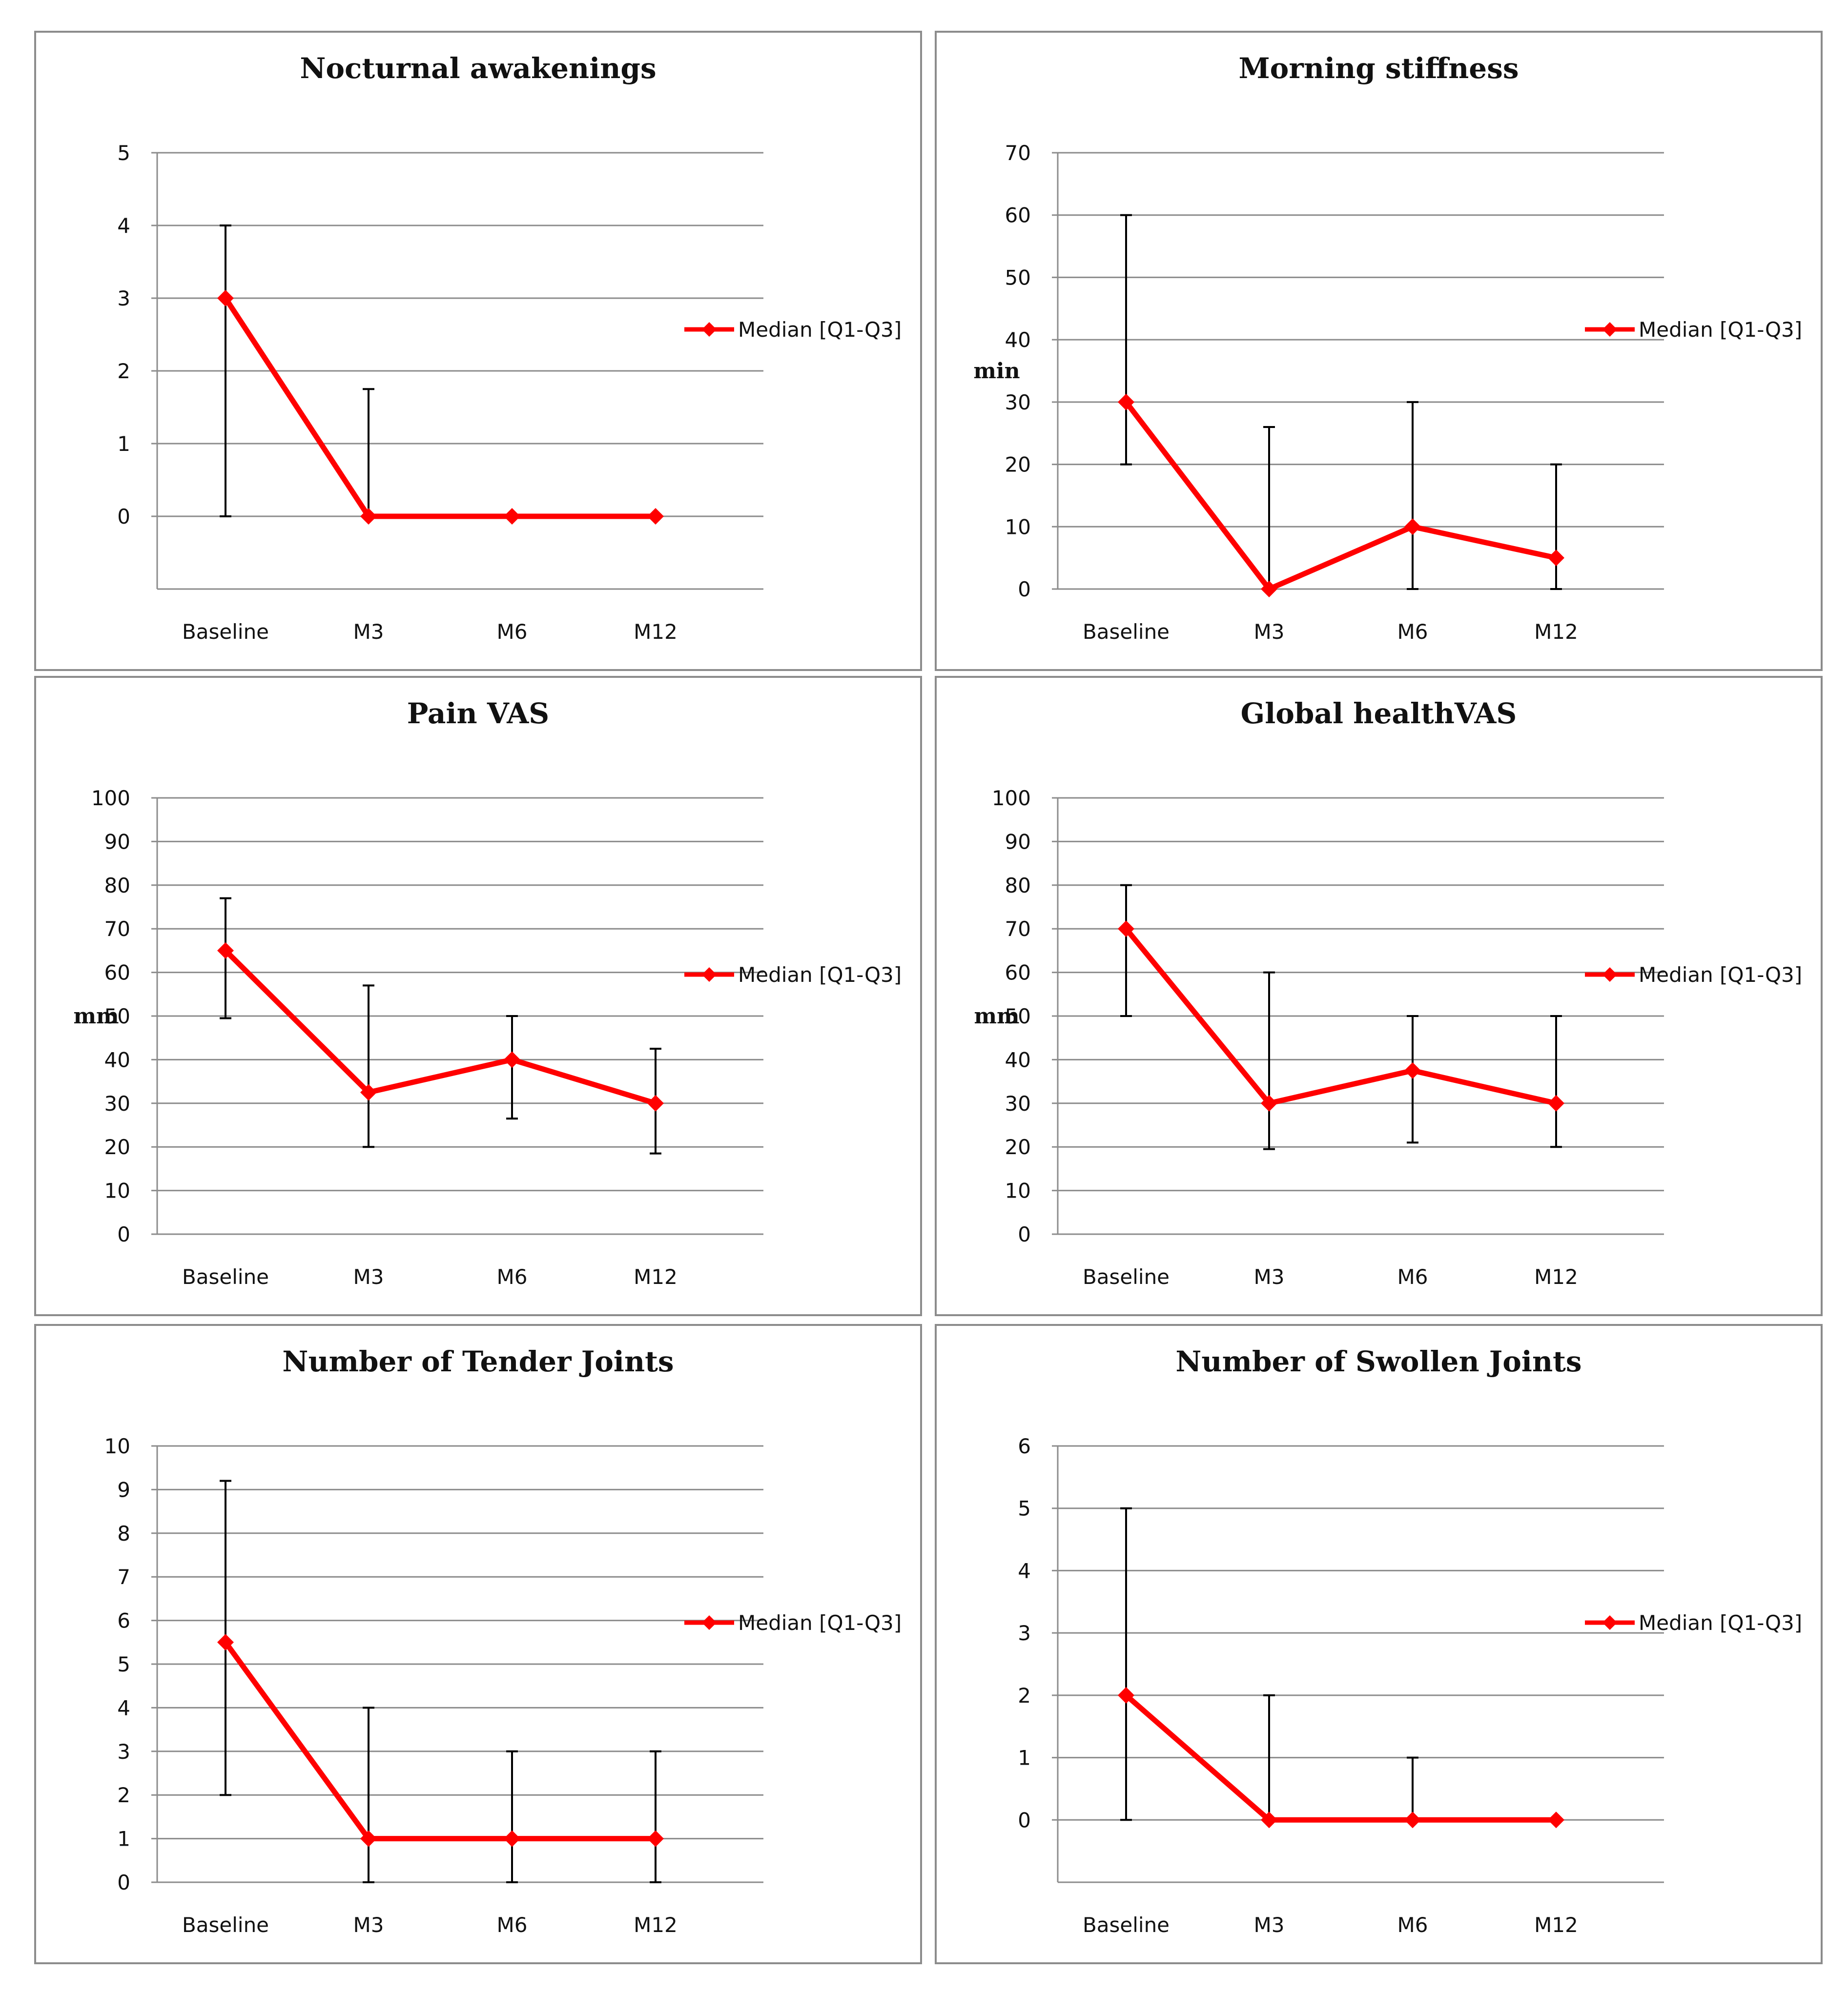 The image size is (1848, 1994). What do you see at coordinates (1379, 713) in the screenshot?
I see `chart-title: Global healthVAS` at bounding box center [1379, 713].